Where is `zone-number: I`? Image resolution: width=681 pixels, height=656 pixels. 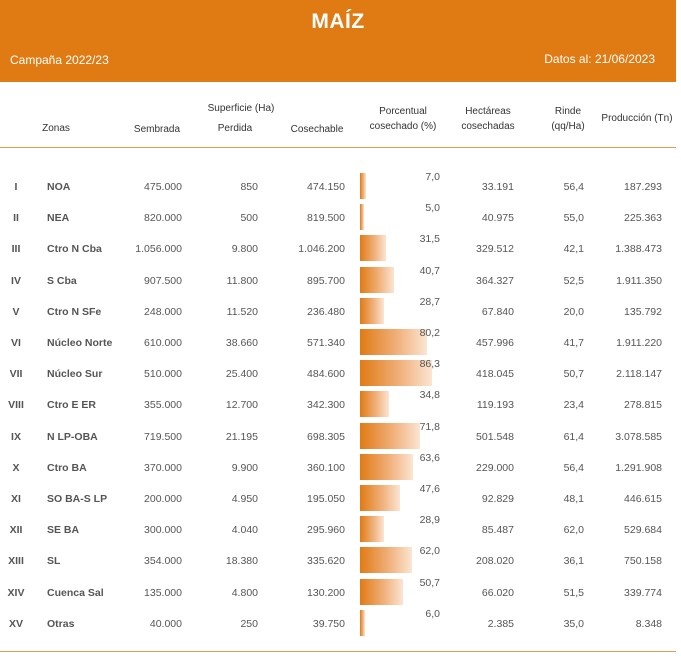
zone-number: I is located at coordinates (16, 187).